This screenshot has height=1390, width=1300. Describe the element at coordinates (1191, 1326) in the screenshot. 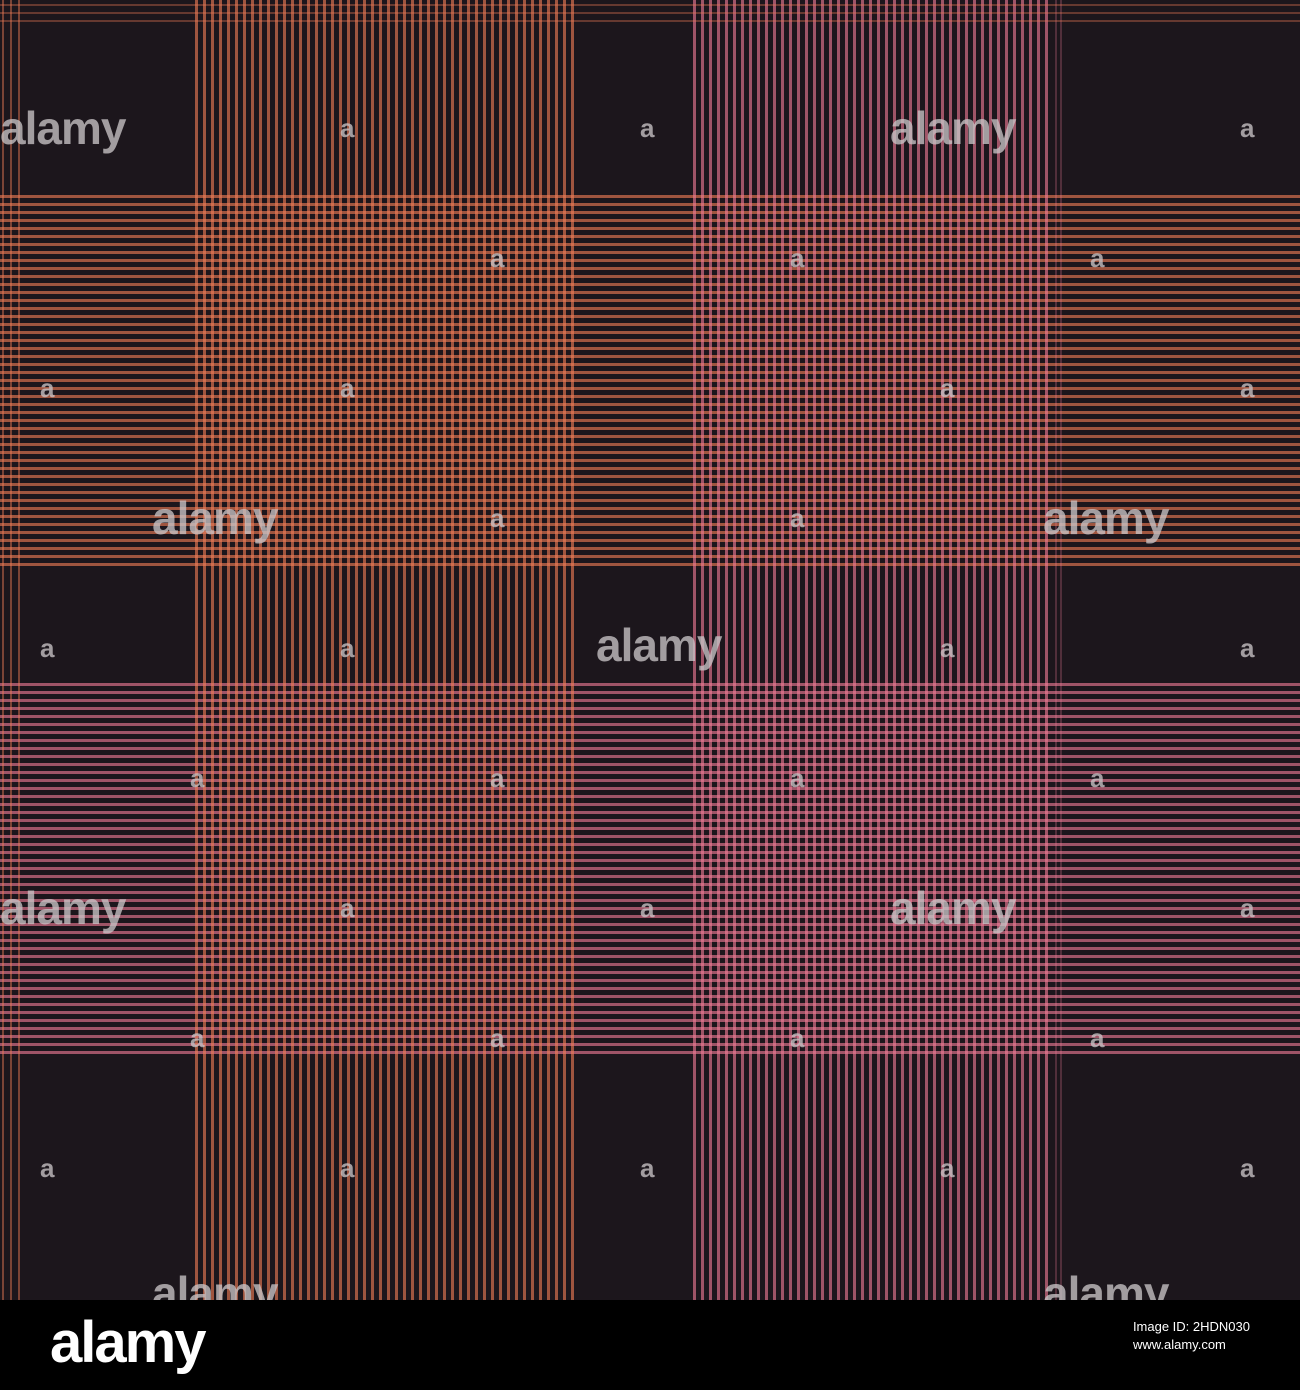

I see `image-id-label: Image ID: 2HDN030` at that location.